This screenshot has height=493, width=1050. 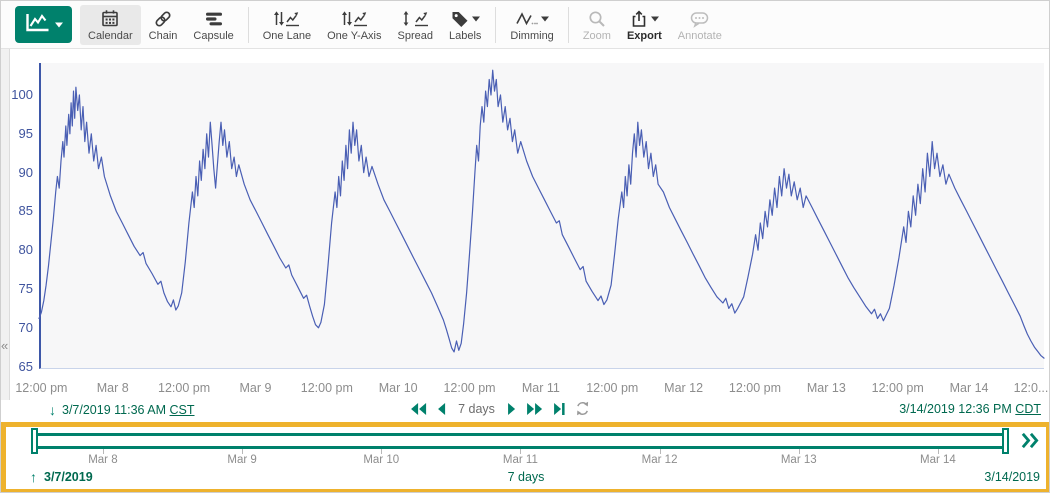 I want to click on fast-forward-icon, so click(x=534, y=409).